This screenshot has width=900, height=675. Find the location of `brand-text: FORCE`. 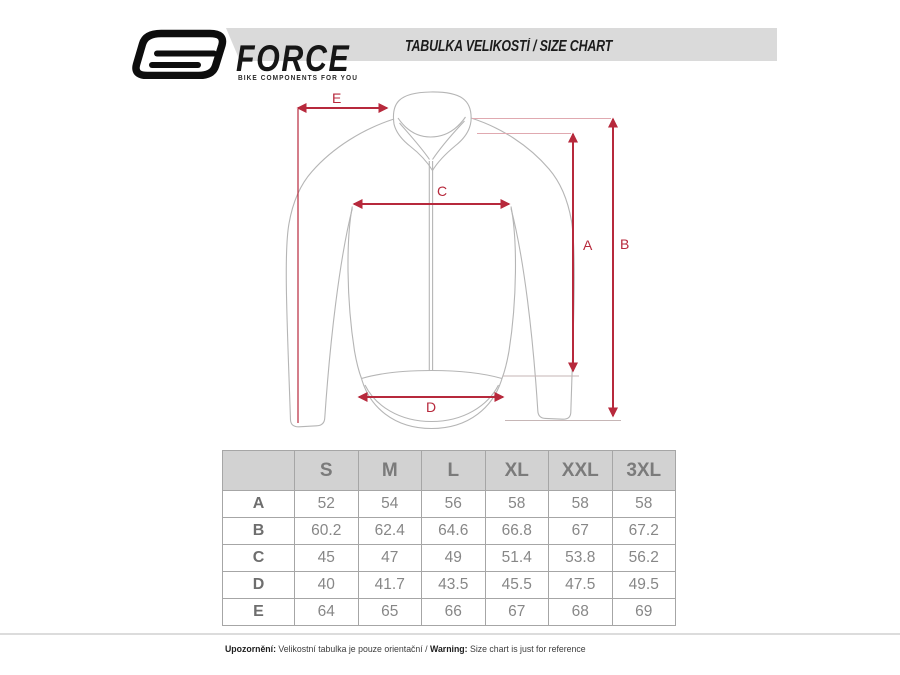

brand-text: FORCE is located at coordinates (293, 58).